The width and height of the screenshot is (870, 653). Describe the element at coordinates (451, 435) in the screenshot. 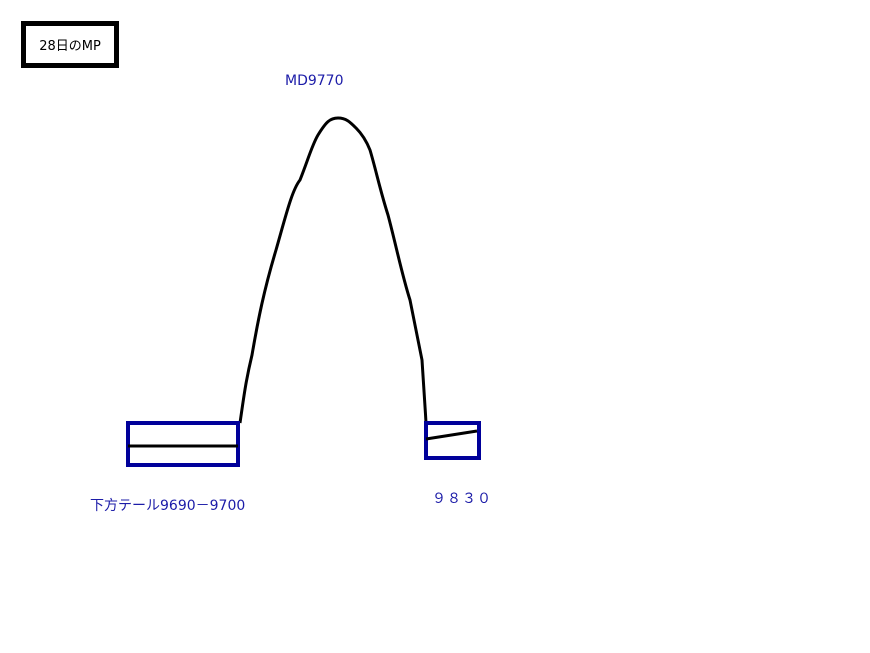

I see `right-box-line` at that location.